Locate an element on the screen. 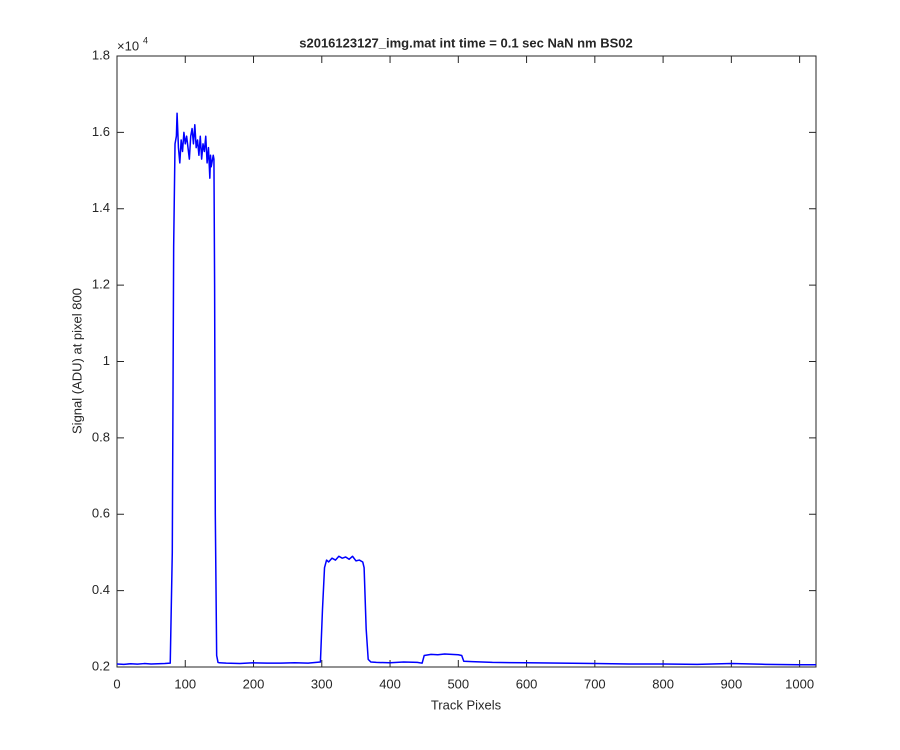 Image resolution: width=900 pixels, height=750 pixels. y-tick-label: 0.4 is located at coordinates (101, 589).